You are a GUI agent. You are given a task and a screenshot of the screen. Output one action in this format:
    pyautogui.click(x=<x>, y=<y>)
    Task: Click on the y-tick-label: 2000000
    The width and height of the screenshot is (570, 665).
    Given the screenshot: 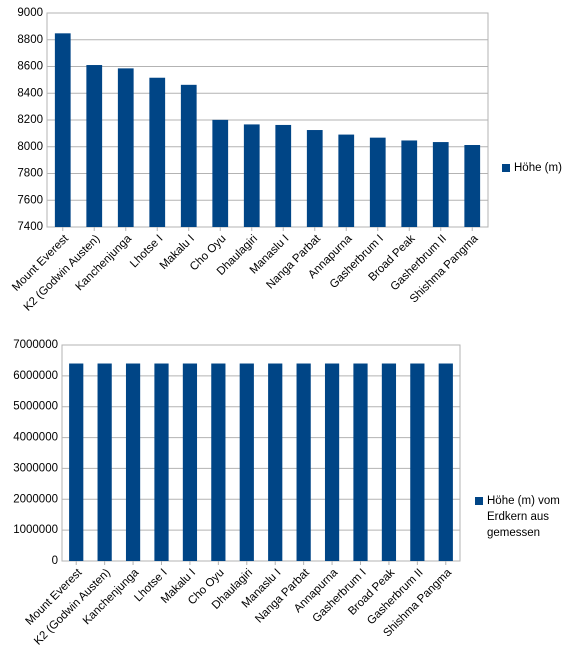 What is the action you would take?
    pyautogui.click(x=35, y=499)
    